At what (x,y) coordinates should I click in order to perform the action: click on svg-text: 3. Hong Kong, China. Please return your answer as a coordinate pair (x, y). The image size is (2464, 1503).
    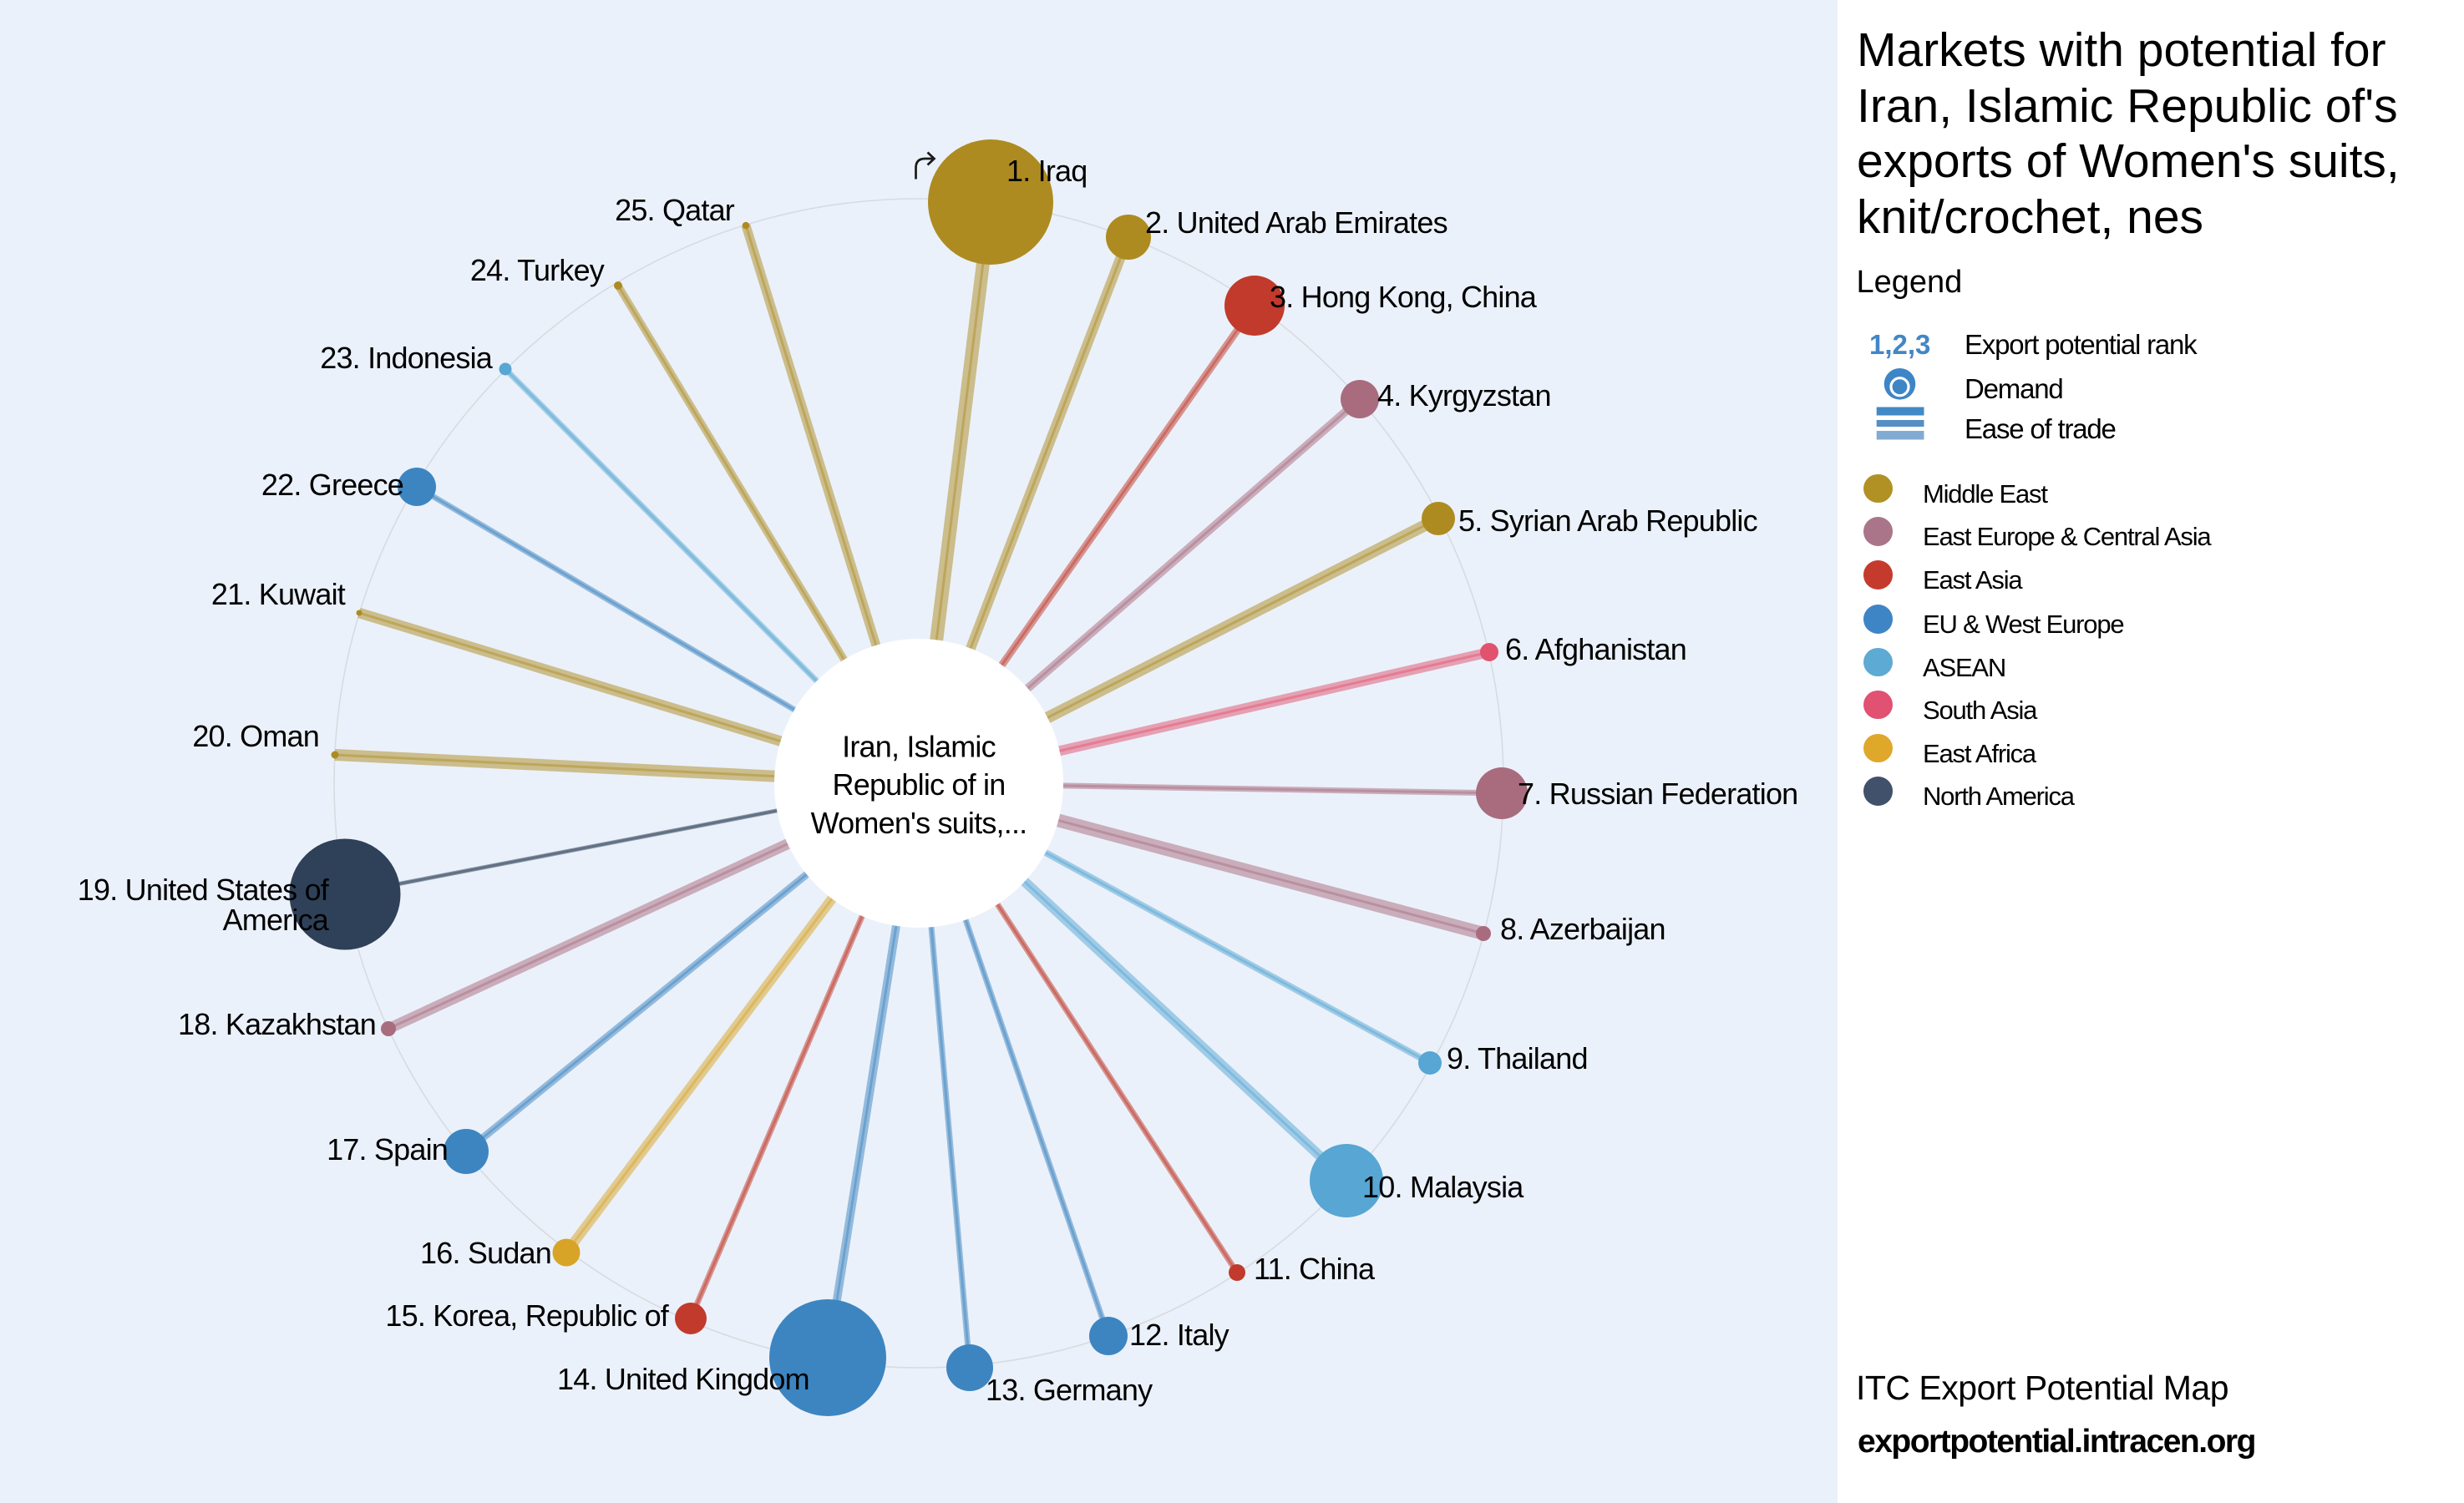
    Looking at the image, I should click on (1404, 297).